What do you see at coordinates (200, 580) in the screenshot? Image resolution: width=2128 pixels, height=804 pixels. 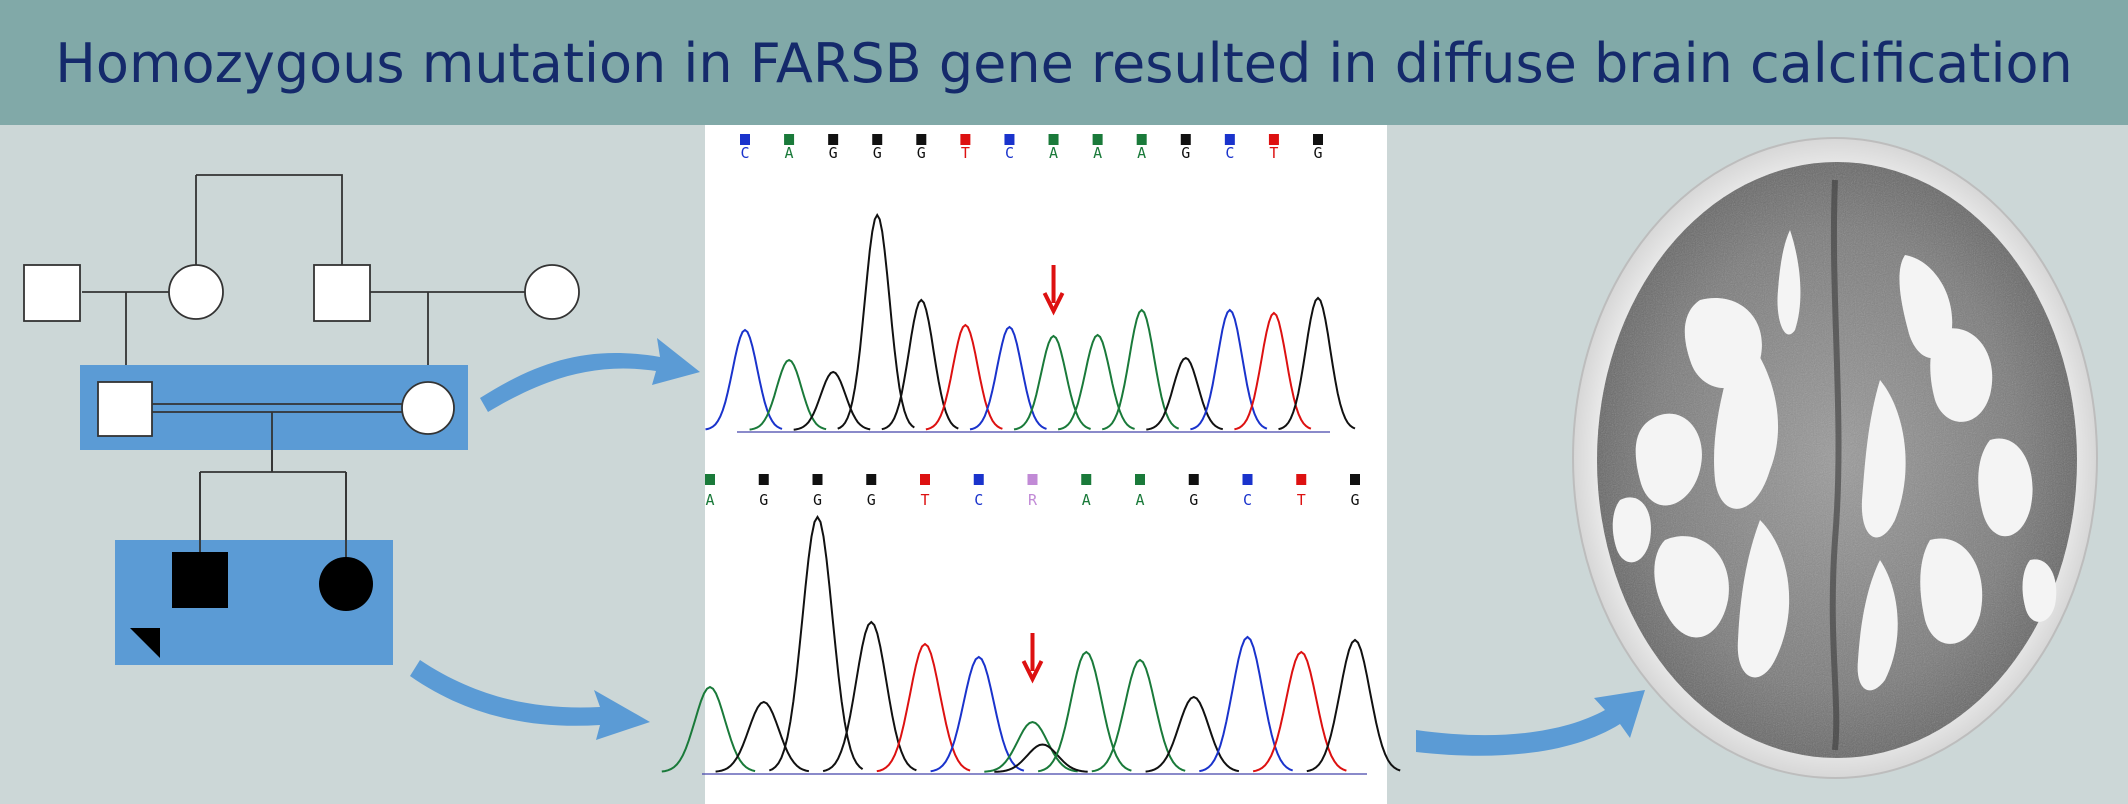 I see `gen3-affected-male` at bounding box center [200, 580].